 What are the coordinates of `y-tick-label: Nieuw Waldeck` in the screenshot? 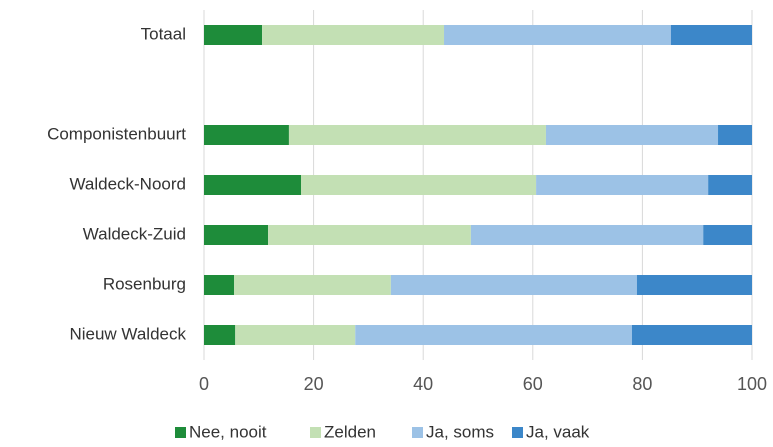 It's located at (127, 333).